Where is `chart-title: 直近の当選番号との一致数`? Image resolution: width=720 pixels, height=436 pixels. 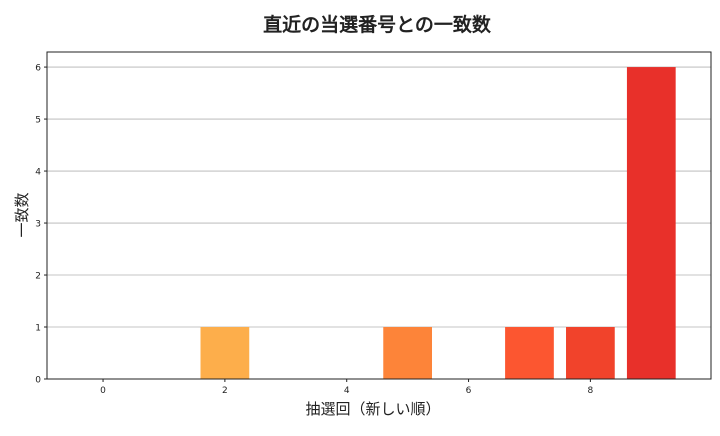 chart-title: 直近の当選番号との一致数 is located at coordinates (377, 24).